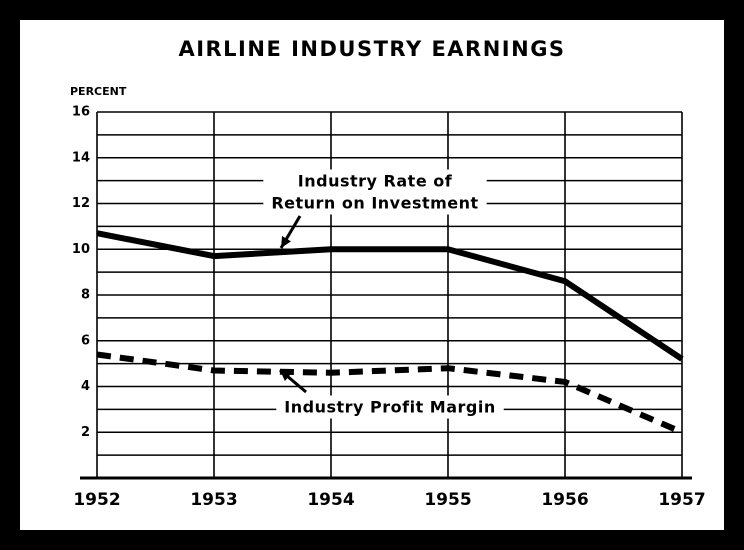 This screenshot has height=550, width=744. I want to click on y-tick-label: 12, so click(81, 203).